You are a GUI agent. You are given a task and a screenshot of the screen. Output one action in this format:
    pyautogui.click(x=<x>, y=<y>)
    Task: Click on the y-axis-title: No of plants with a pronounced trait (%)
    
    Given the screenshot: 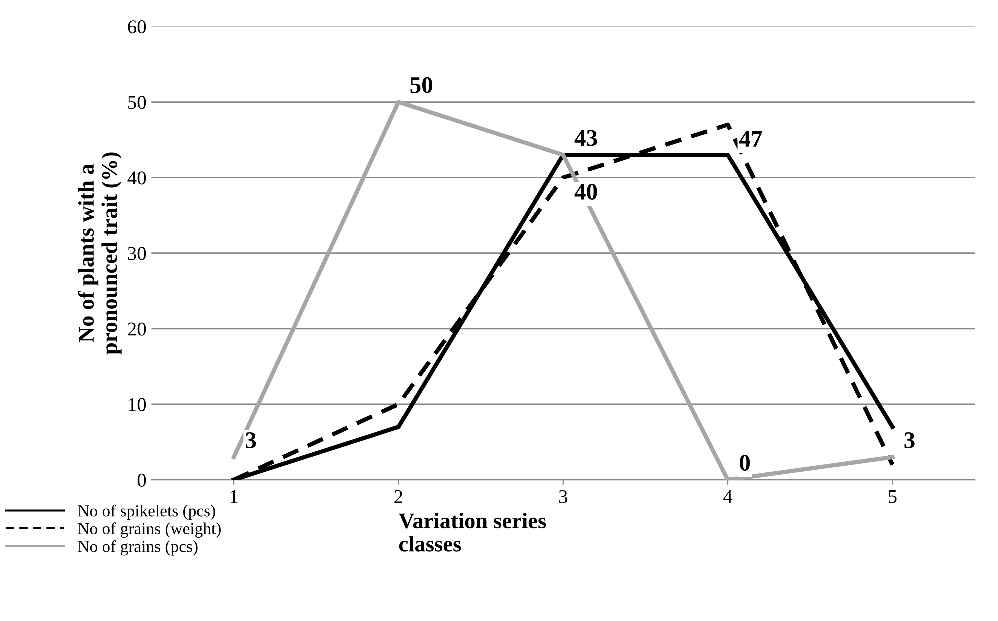 What is the action you would take?
    pyautogui.click(x=100, y=253)
    